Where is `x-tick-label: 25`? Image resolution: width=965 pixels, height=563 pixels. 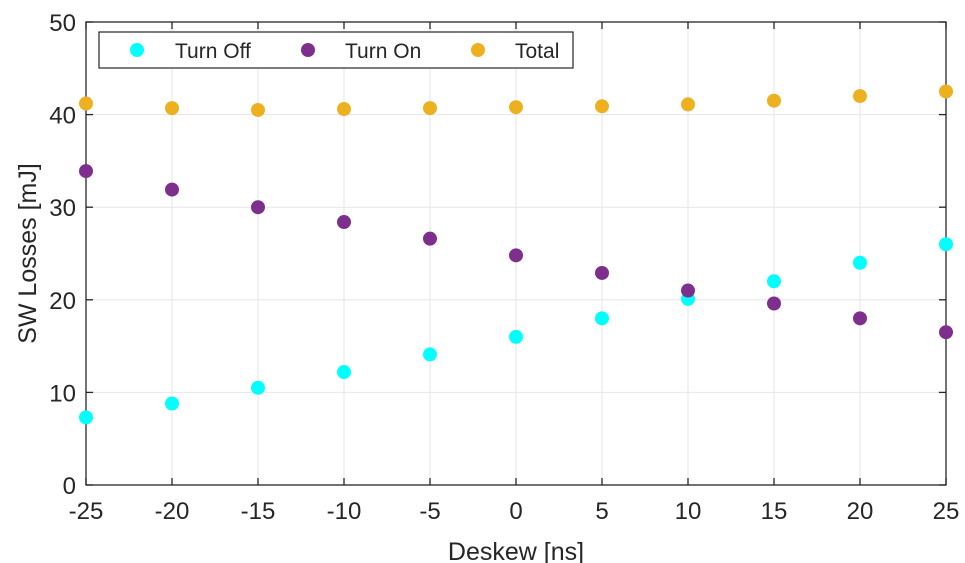 x-tick-label: 25 is located at coordinates (946, 511).